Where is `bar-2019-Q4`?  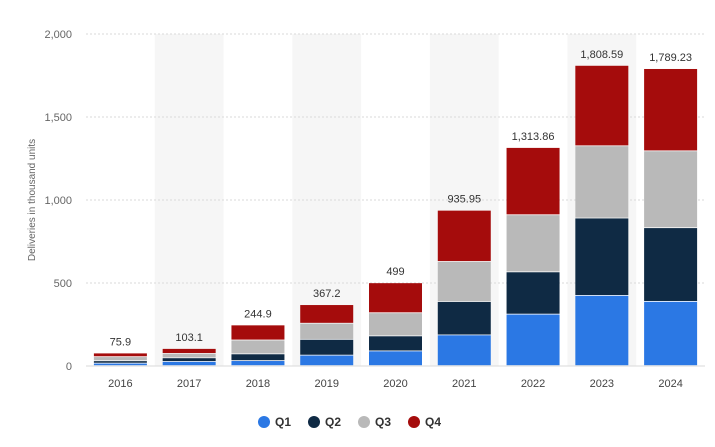
bar-2019-Q4 is located at coordinates (327, 314).